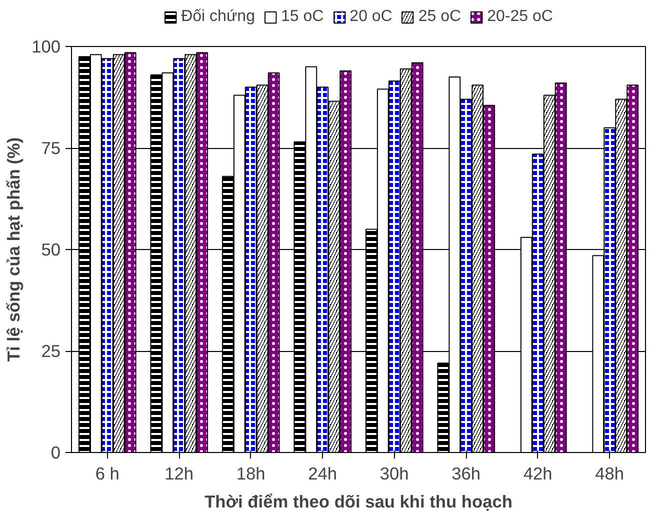 The width and height of the screenshot is (658, 525). Describe the element at coordinates (179, 474) in the screenshot. I see `x-tick-label: 12h` at that location.